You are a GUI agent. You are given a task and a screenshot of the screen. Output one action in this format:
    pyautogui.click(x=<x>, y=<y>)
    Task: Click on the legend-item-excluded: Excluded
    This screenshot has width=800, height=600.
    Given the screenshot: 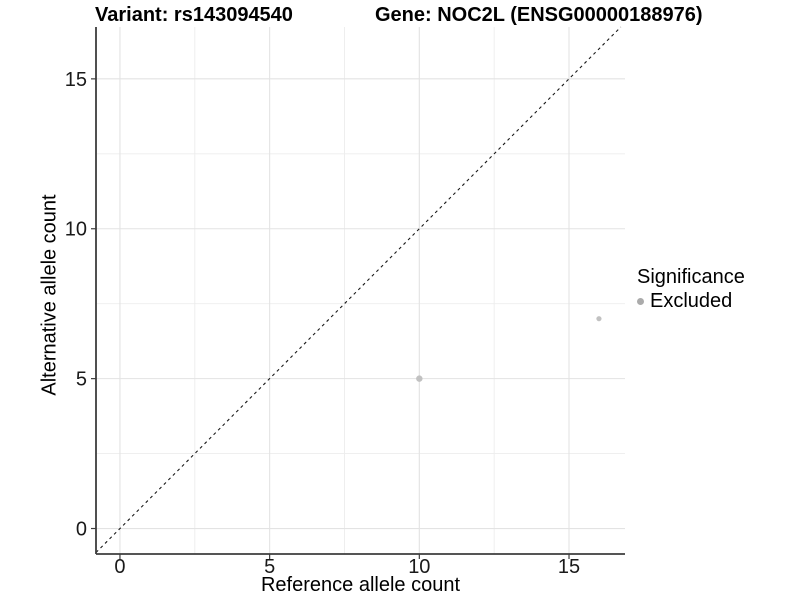 What is the action you would take?
    pyautogui.click(x=691, y=301)
    